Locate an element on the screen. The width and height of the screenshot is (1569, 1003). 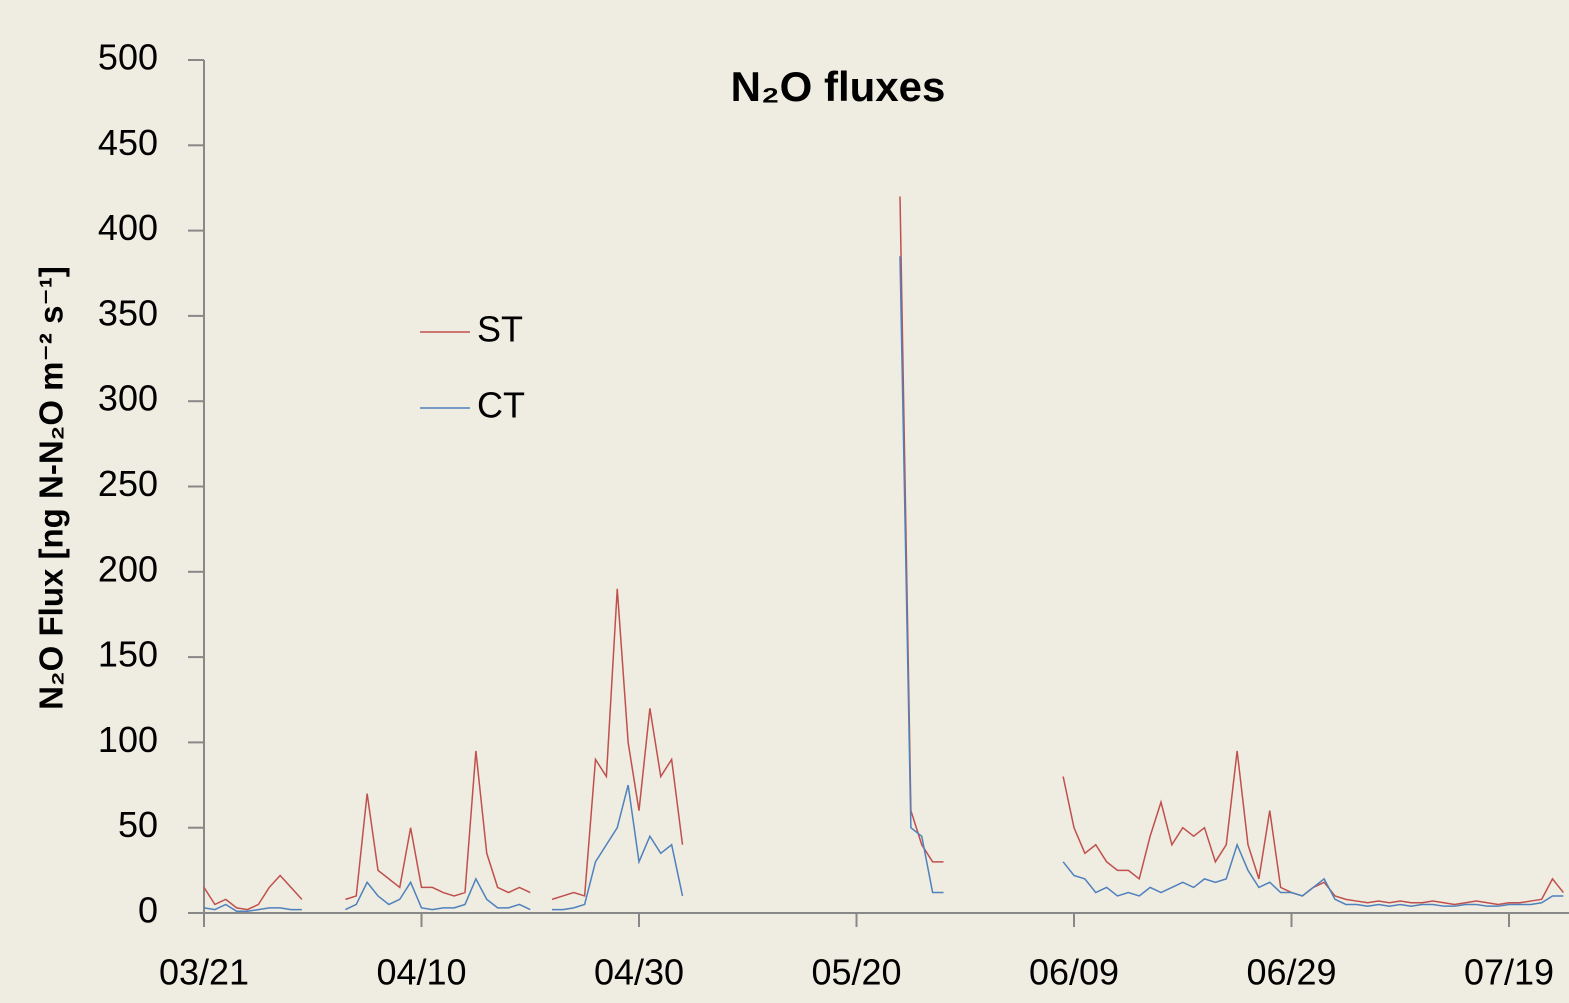
x-tick-label: 07/19 is located at coordinates (1509, 972).